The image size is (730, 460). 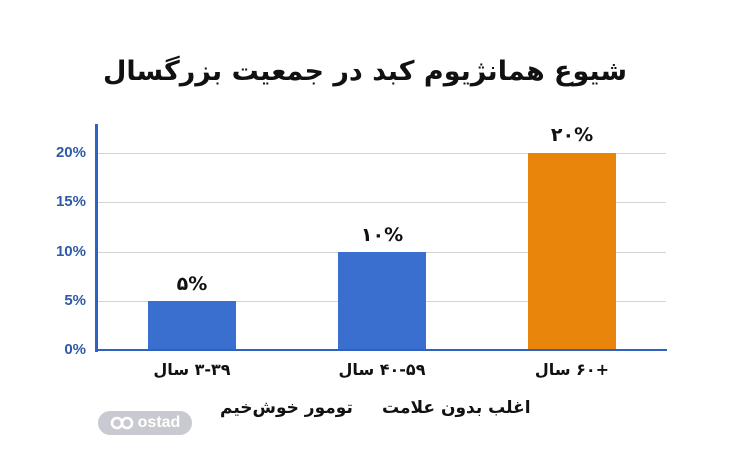 I want to click on logo-text: ostad, so click(x=159, y=422).